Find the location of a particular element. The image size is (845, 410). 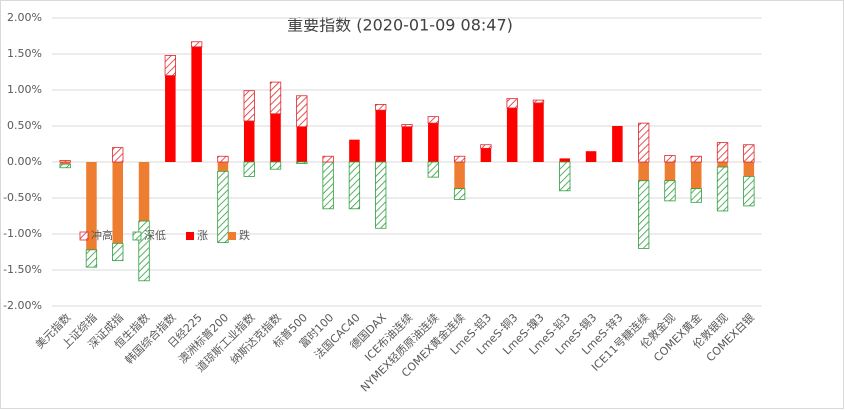

y-tick-label: -1.00% is located at coordinates (22, 233).